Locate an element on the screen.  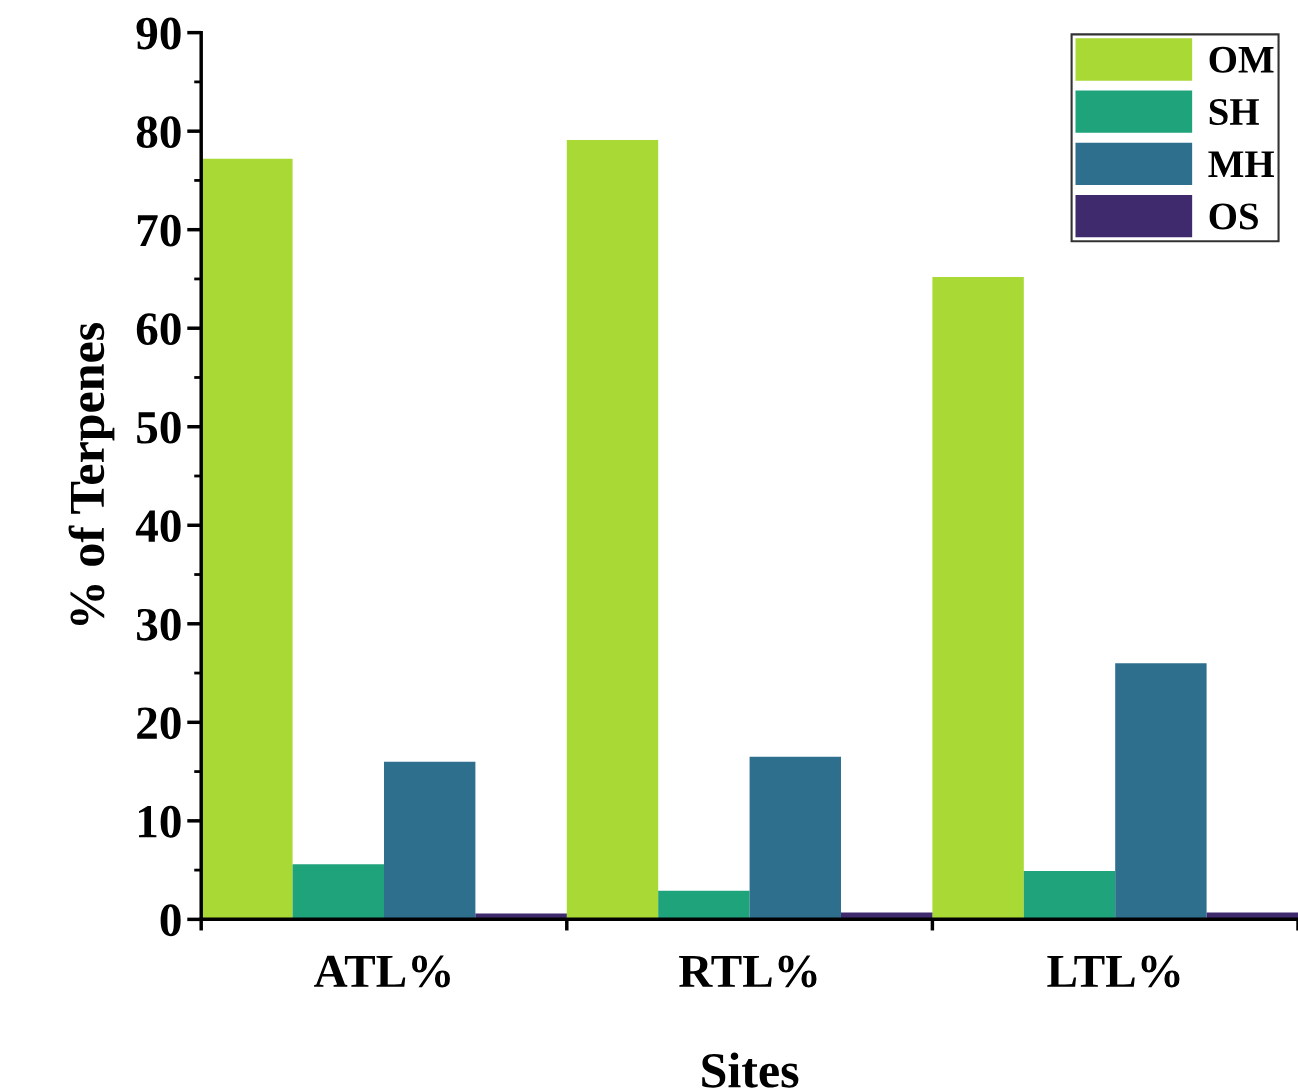
legend-label: SH is located at coordinates (1234, 112).